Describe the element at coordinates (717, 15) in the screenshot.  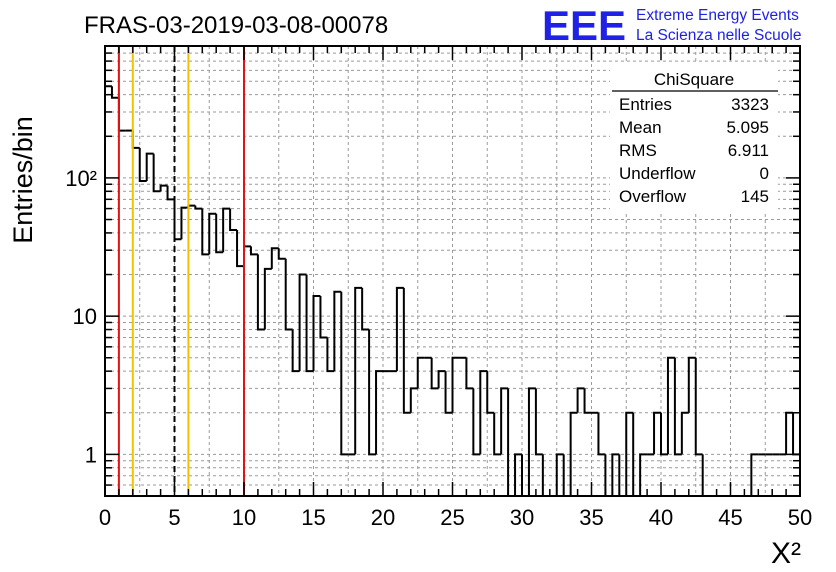
I see `logo-line-1: Extreme Energy Events` at that location.